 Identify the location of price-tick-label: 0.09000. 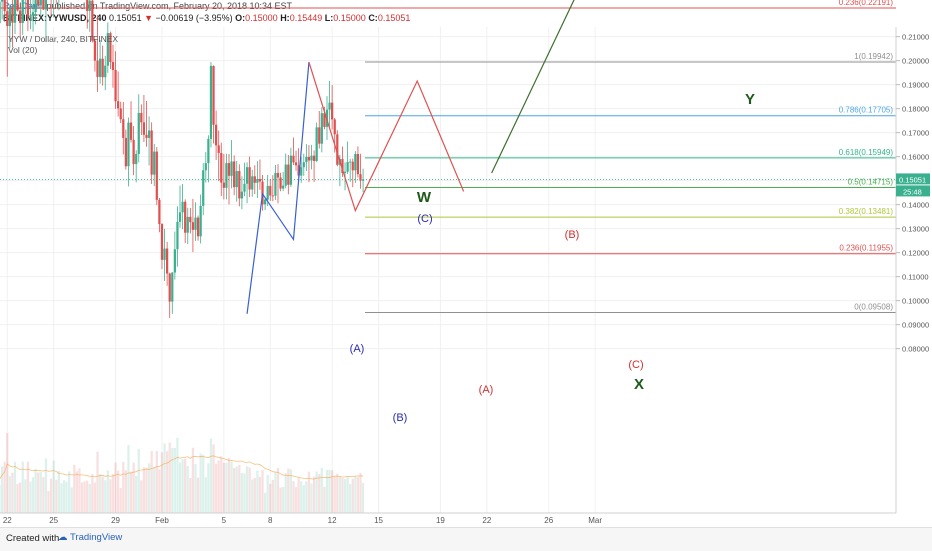
(915, 325).